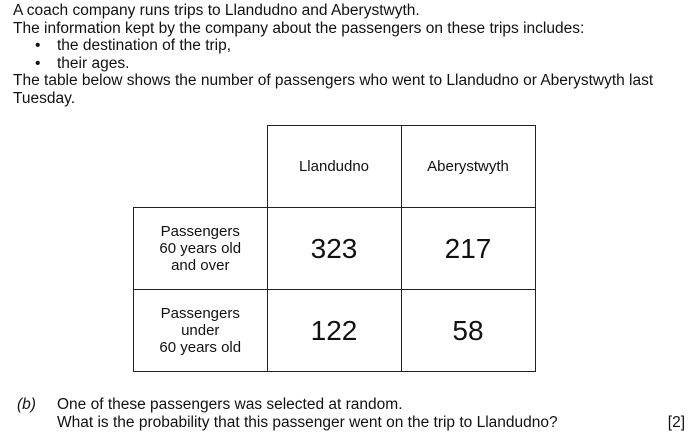  I want to click on table-cell-value: 122, so click(334, 330).